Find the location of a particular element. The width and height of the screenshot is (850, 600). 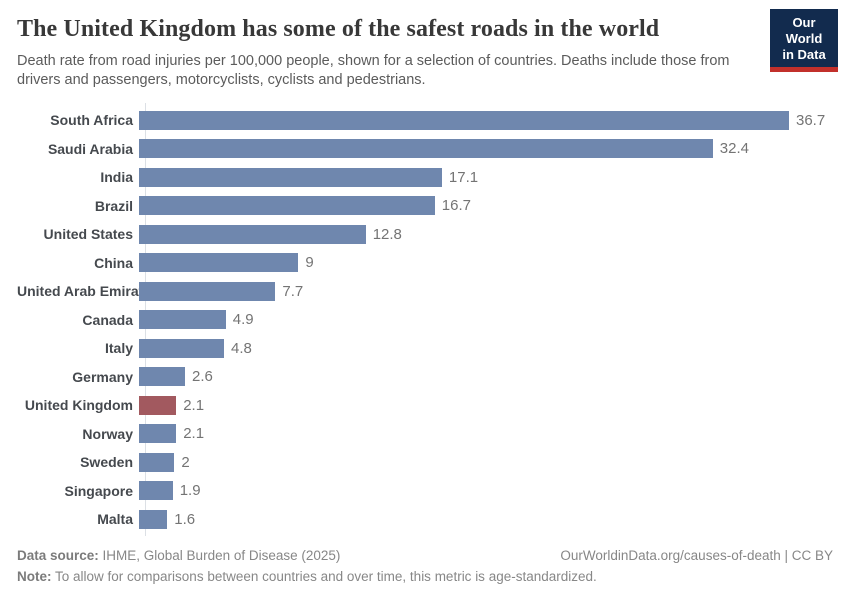

bar-row: Saudi Arabia 32.4 is located at coordinates (425, 148).